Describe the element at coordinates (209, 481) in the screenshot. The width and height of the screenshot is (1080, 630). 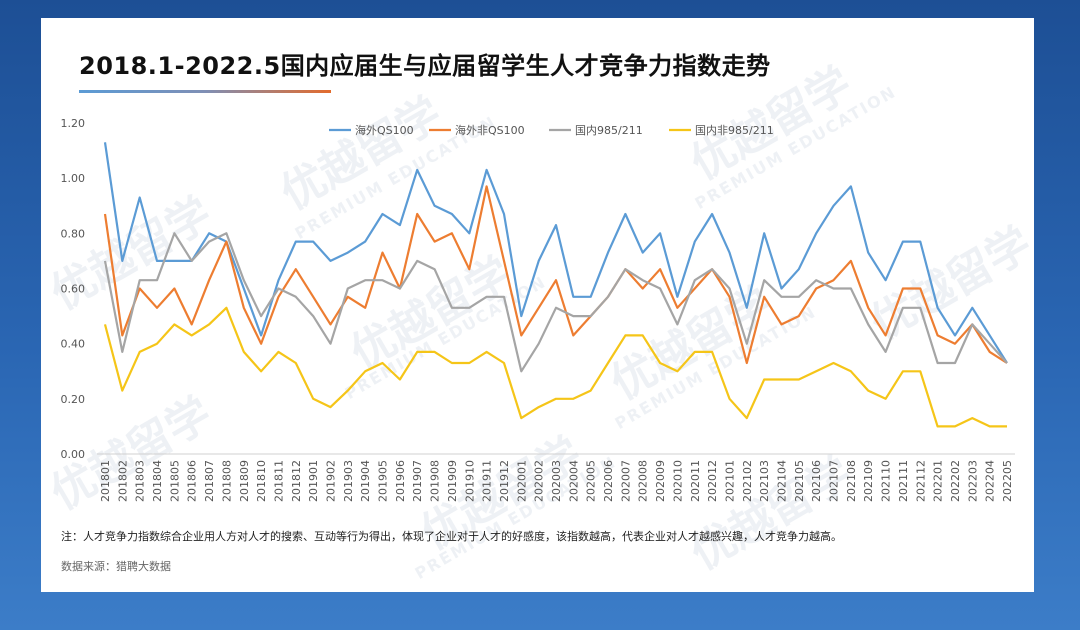
I see `x-tick-label: 201807` at that location.